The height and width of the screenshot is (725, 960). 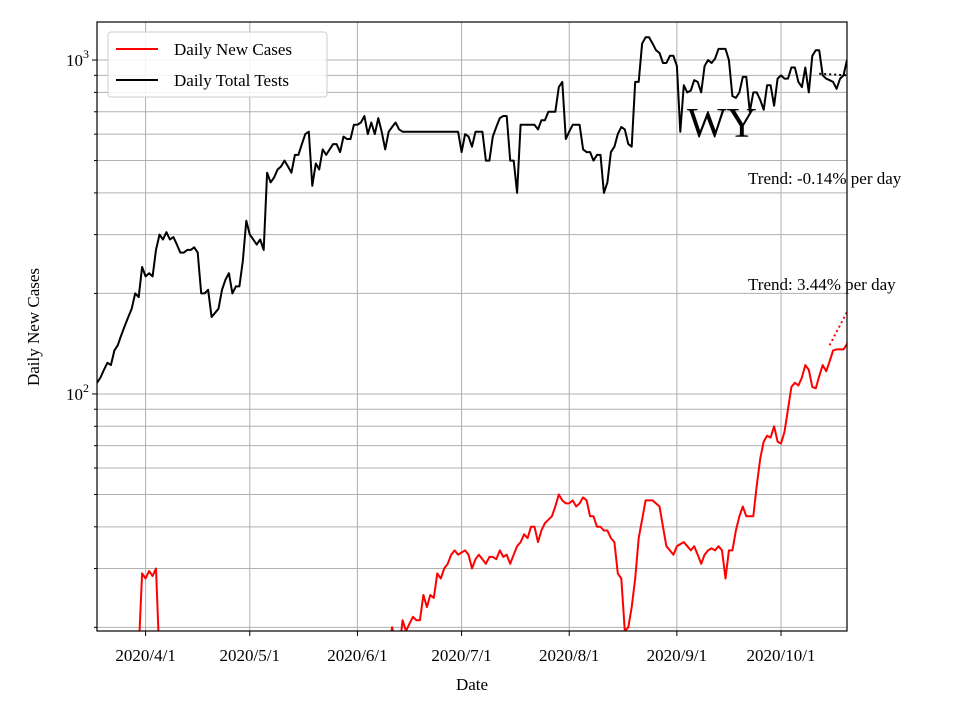 I want to click on y-tick-label: 10³, so click(x=77, y=58).